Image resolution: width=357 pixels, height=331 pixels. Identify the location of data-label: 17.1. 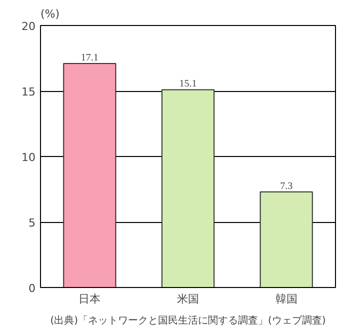
(89, 58).